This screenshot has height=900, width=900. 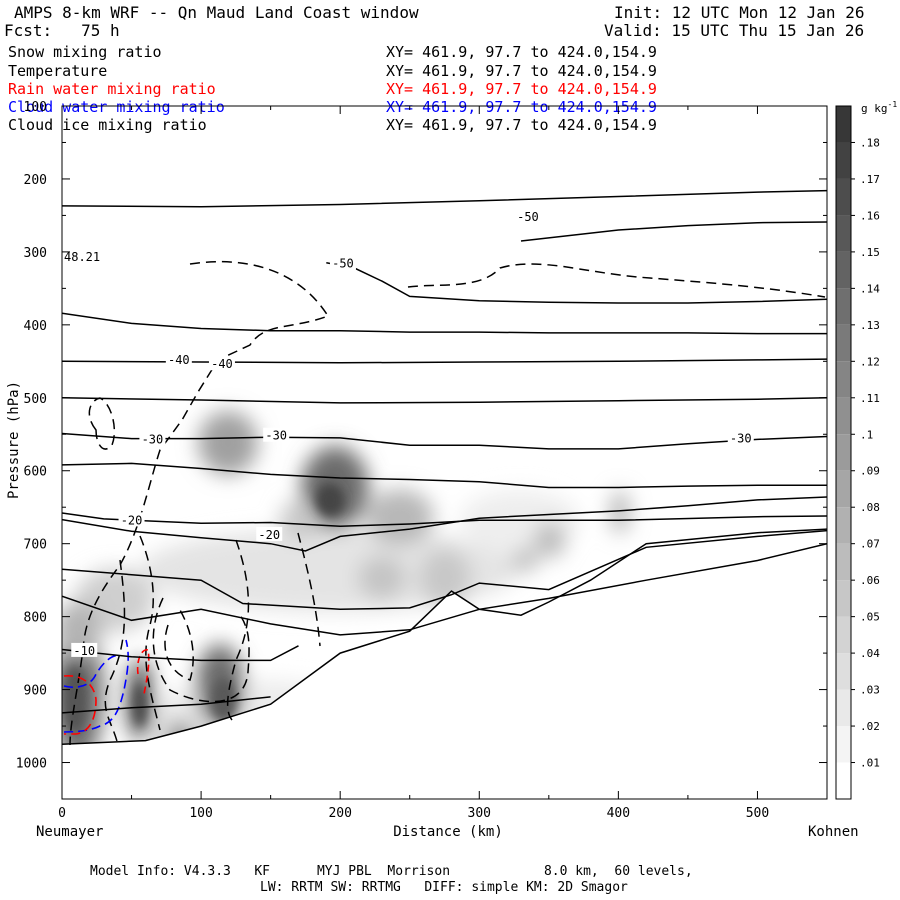 What do you see at coordinates (870, 361) in the screenshot?
I see `colorbar-level-label: .12` at bounding box center [870, 361].